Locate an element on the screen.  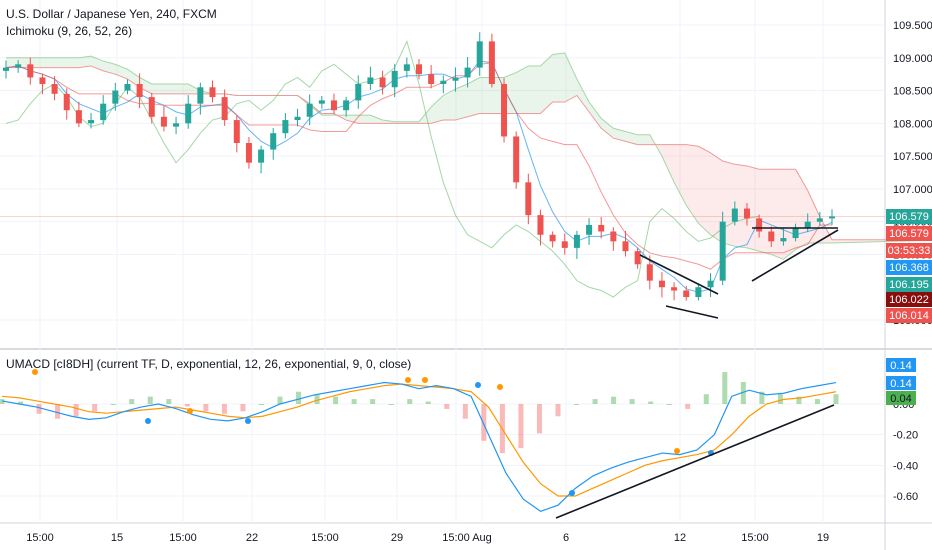
price-label-text: 106.368 is located at coordinates (909, 268).